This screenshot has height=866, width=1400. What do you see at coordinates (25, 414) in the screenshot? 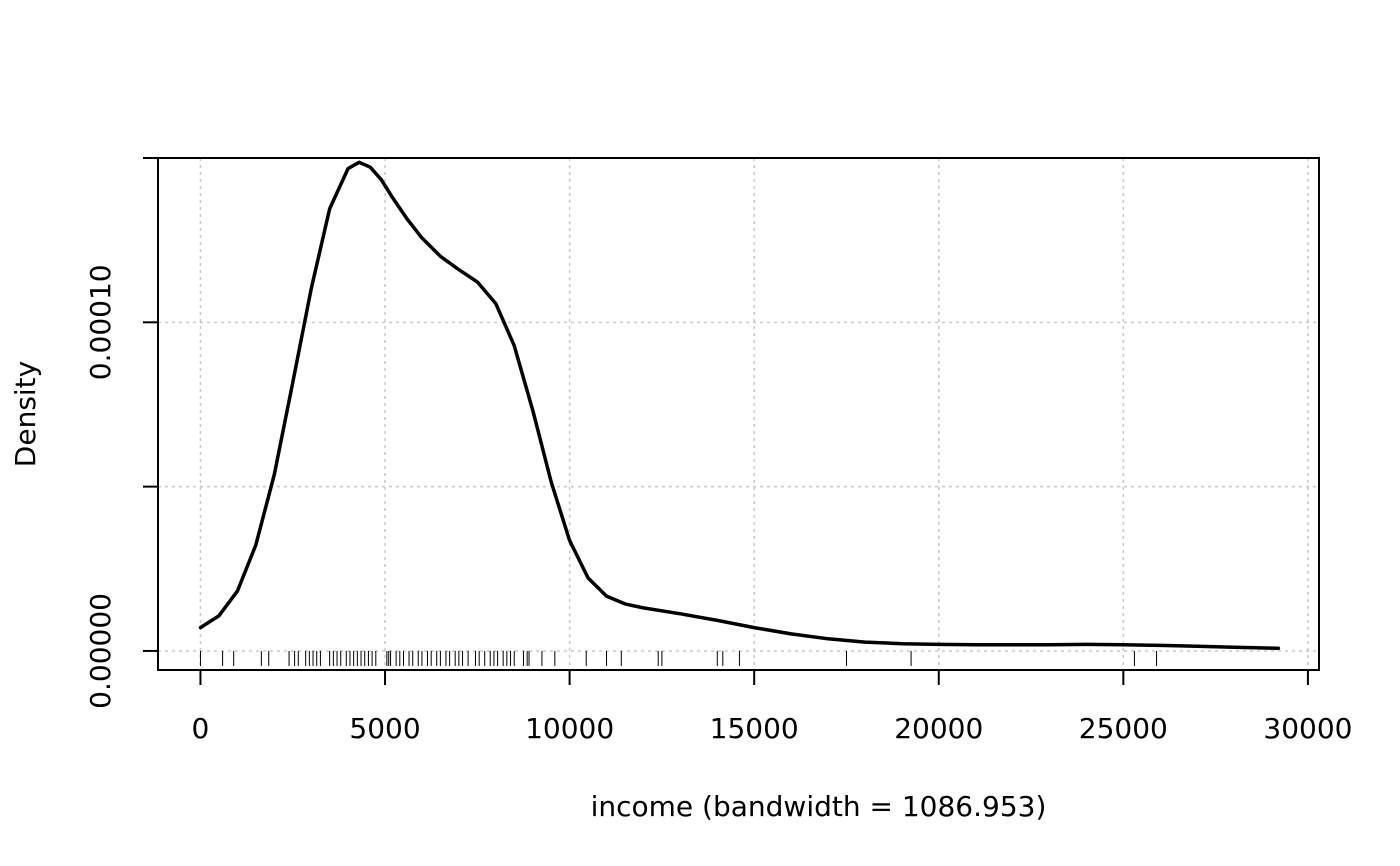
I see `y-axis-title: Density` at bounding box center [25, 414].